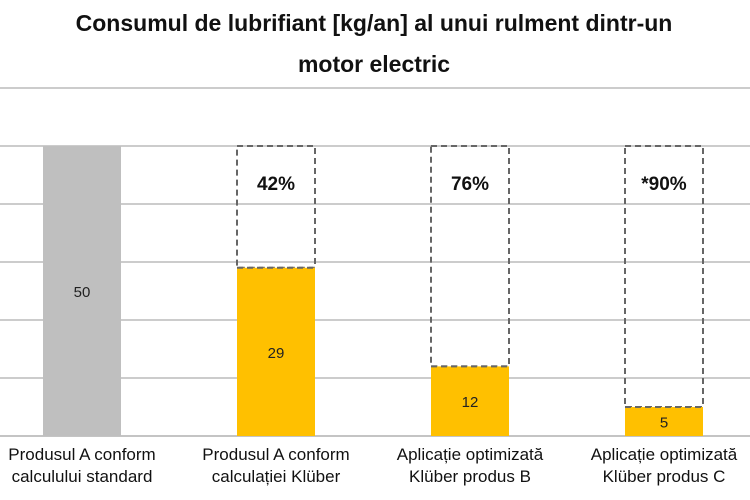  Describe the element at coordinates (664, 465) in the screenshot. I see `category-label-4: Aplicație optimizată Klüber produs C` at that location.